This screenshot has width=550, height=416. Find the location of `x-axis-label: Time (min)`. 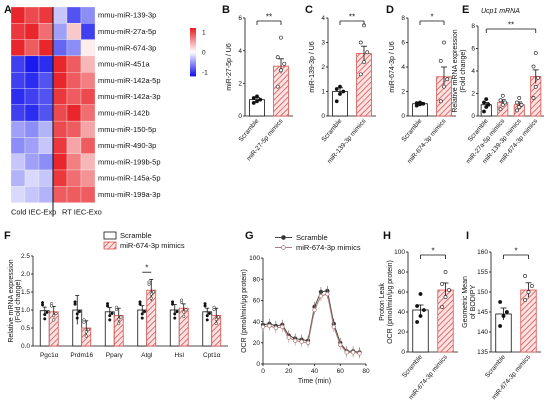

x-axis-label: Time (min) is located at coordinates (314, 381).